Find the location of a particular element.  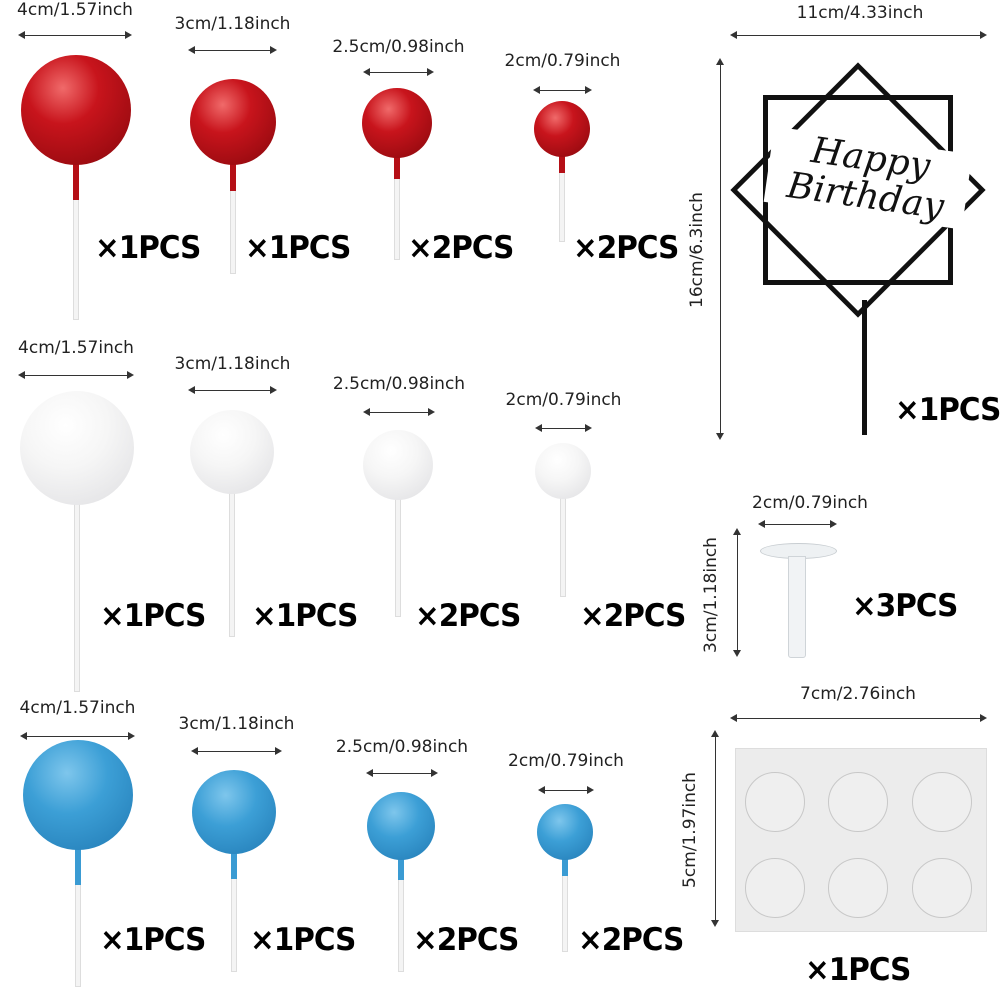

stand-quantity: ×3PCS is located at coordinates (905, 606).